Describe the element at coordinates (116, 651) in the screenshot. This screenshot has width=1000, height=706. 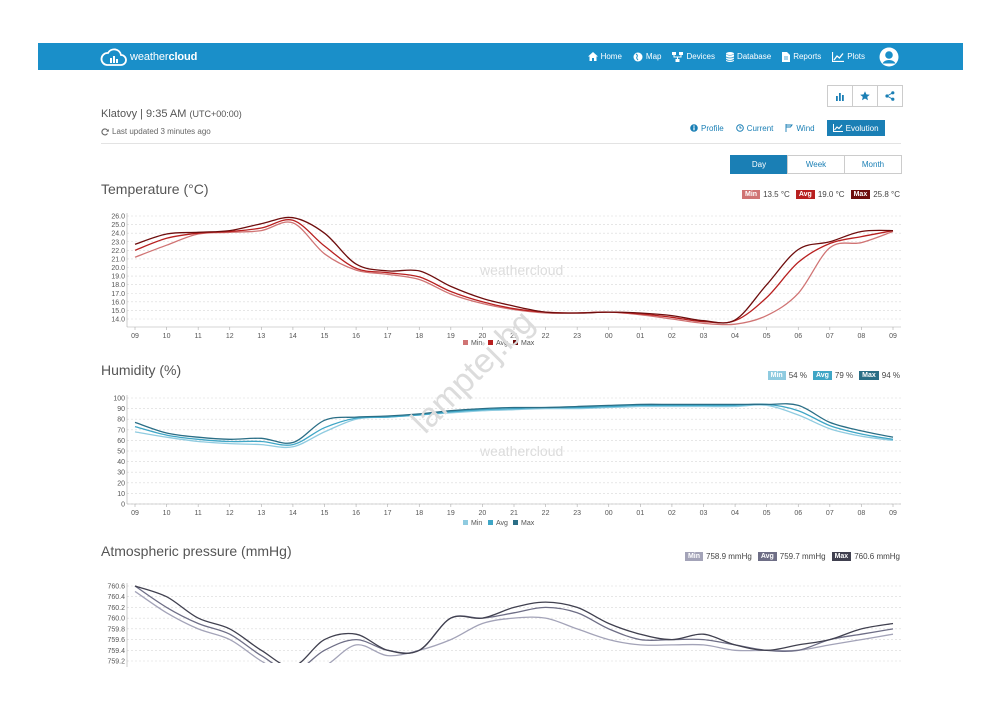
I see `y-tick-label: 759.4` at that location.